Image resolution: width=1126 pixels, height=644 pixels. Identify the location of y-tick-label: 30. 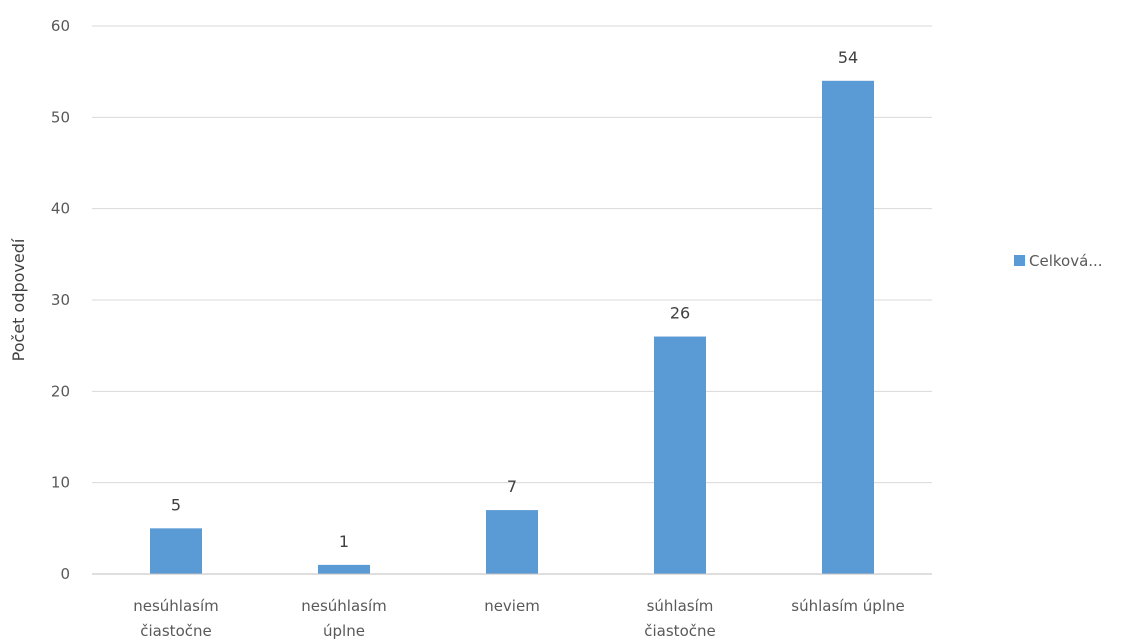
(60, 300).